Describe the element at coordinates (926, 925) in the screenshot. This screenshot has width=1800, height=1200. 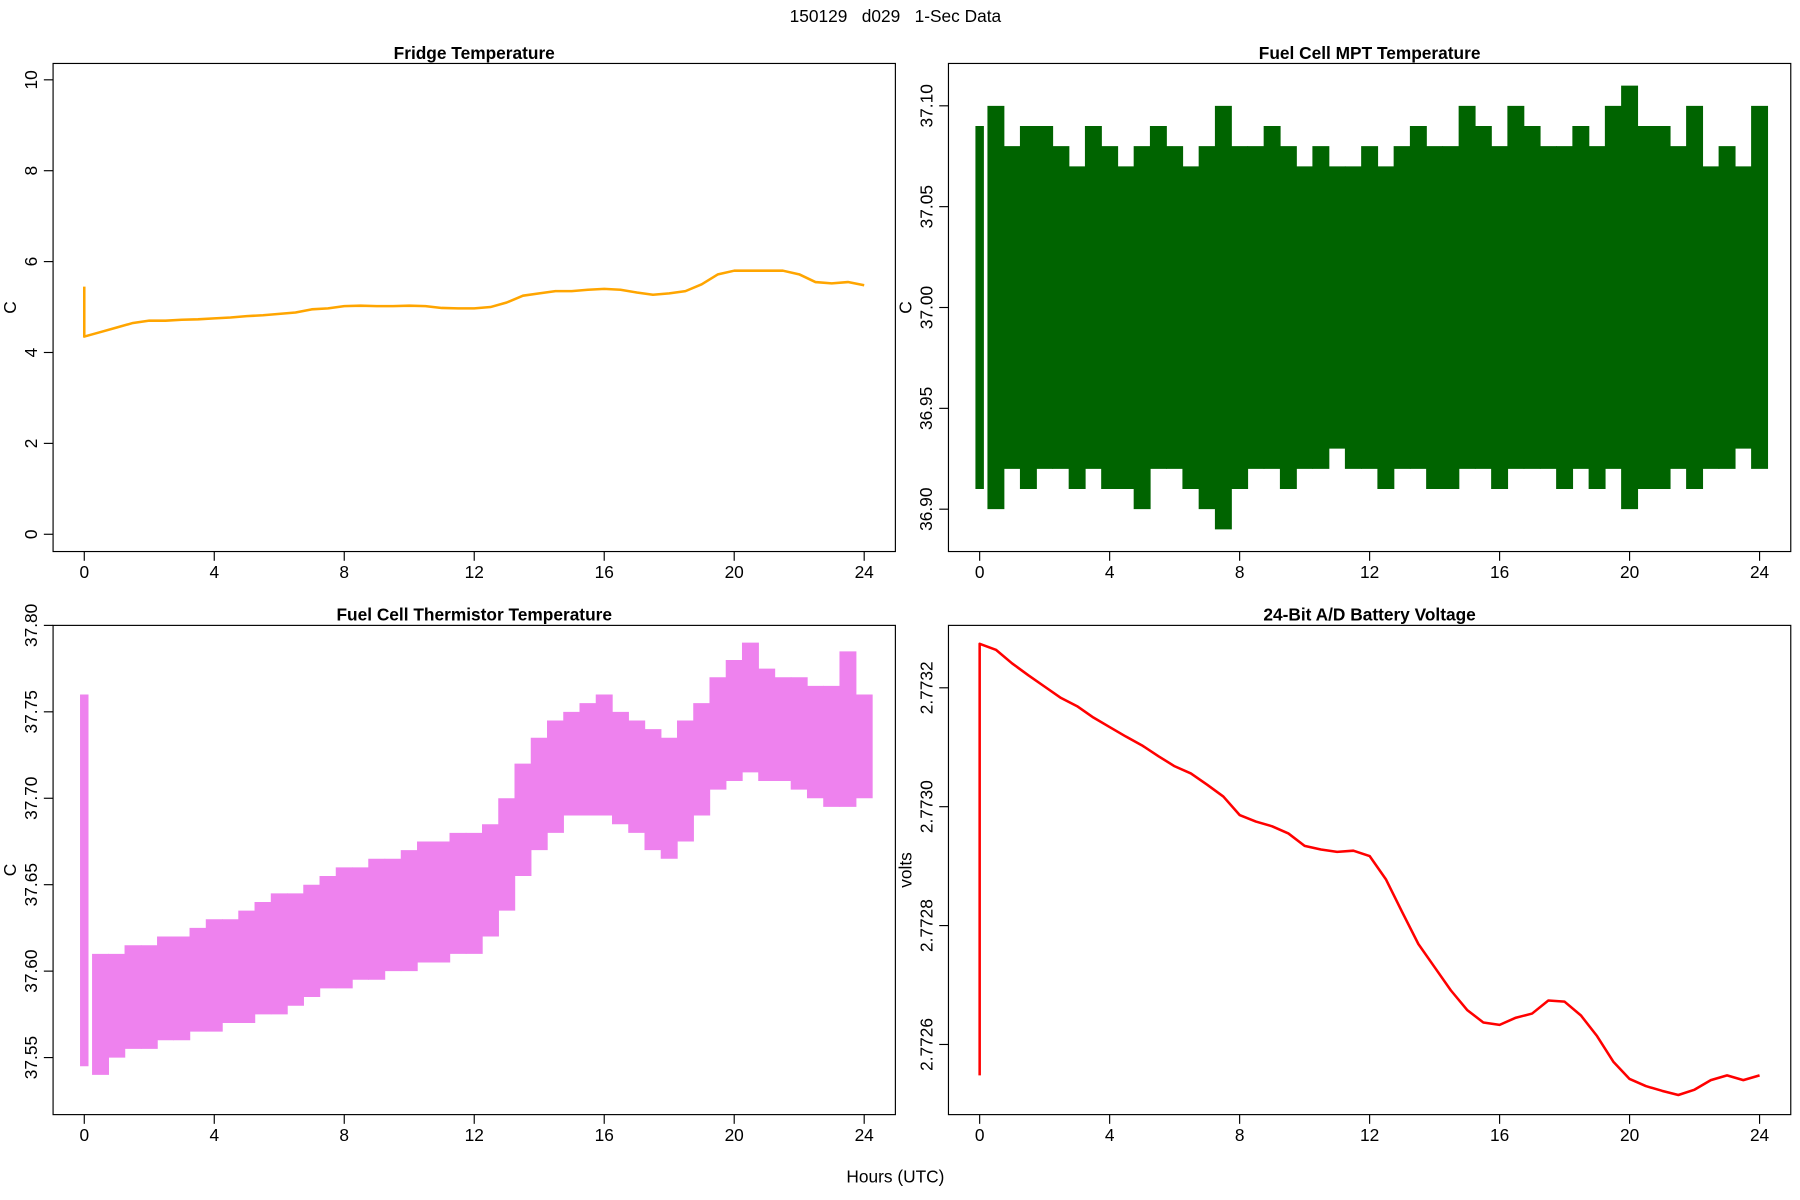
I see `y-tick-label: 2.7728` at that location.